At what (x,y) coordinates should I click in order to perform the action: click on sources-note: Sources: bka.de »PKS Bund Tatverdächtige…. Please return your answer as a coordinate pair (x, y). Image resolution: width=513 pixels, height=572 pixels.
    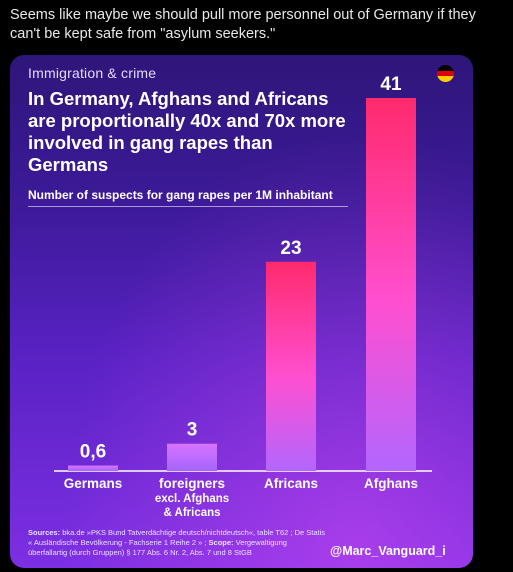
    Looking at the image, I should click on (178, 543).